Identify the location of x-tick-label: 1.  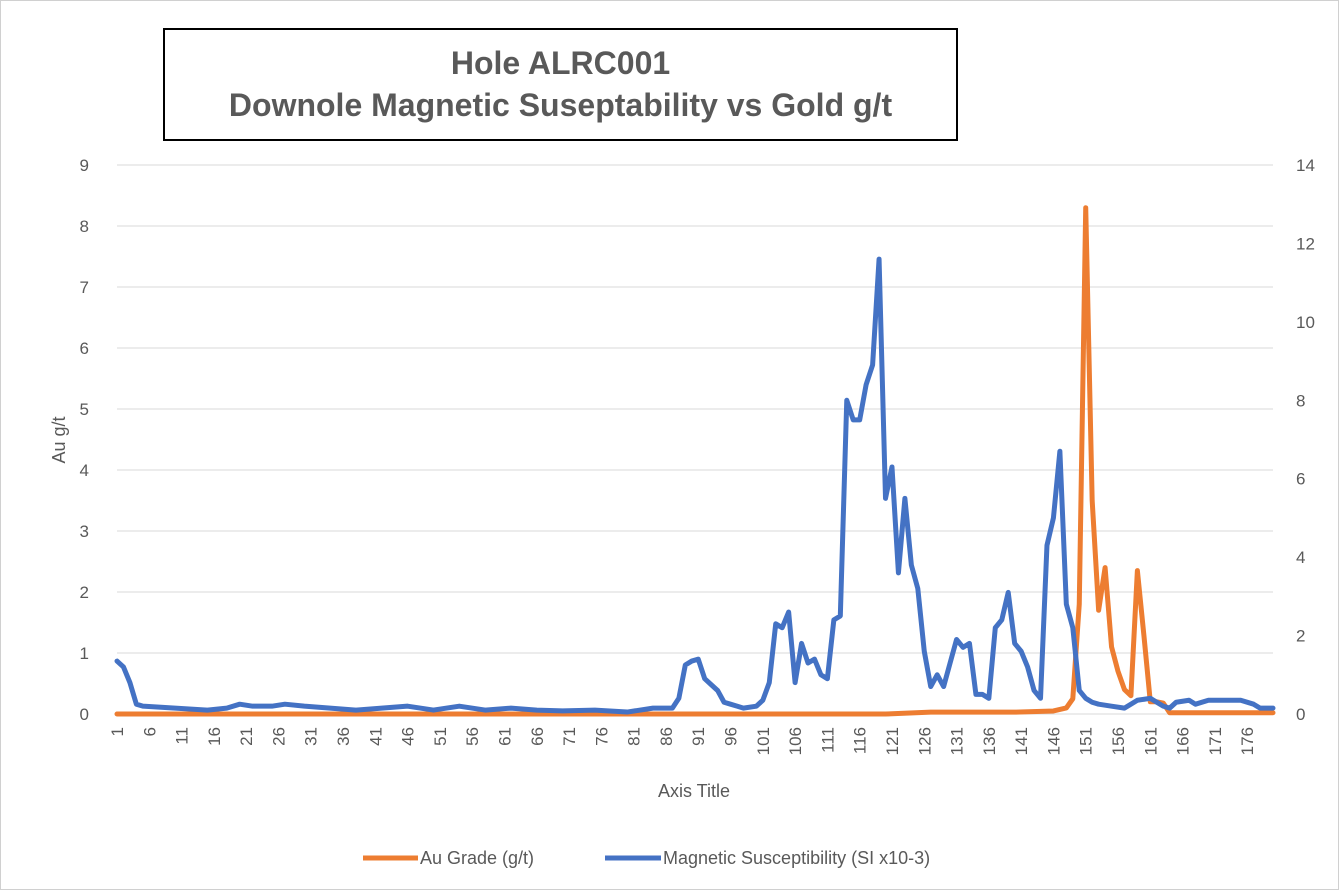
(117, 731).